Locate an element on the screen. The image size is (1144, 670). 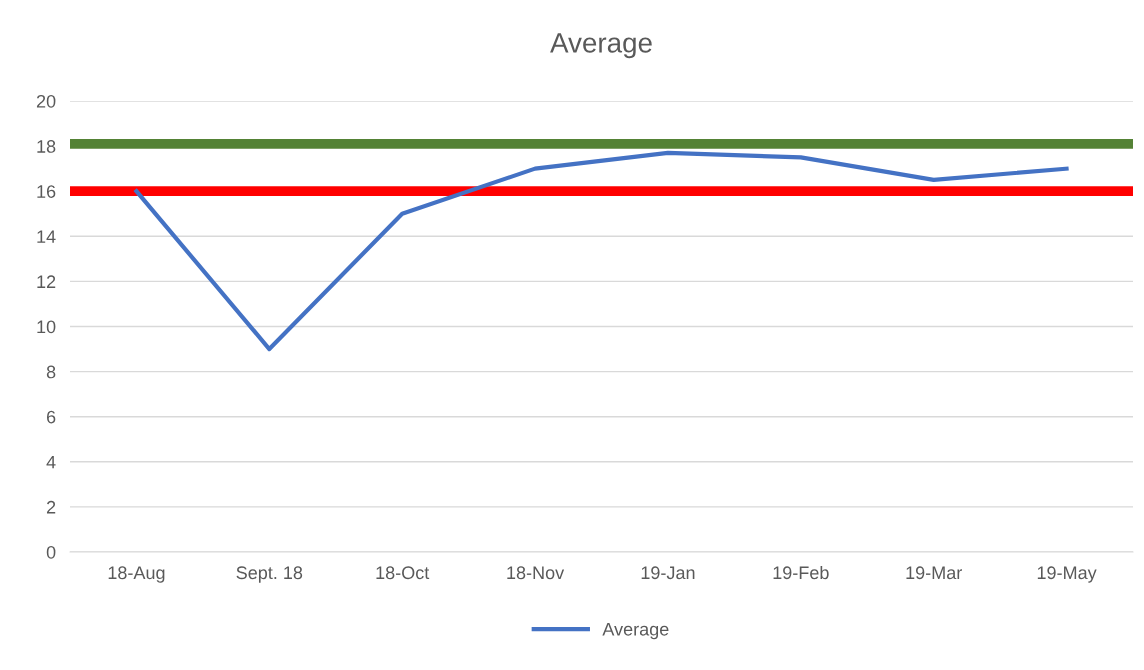
chart-title: Average is located at coordinates (601, 46).